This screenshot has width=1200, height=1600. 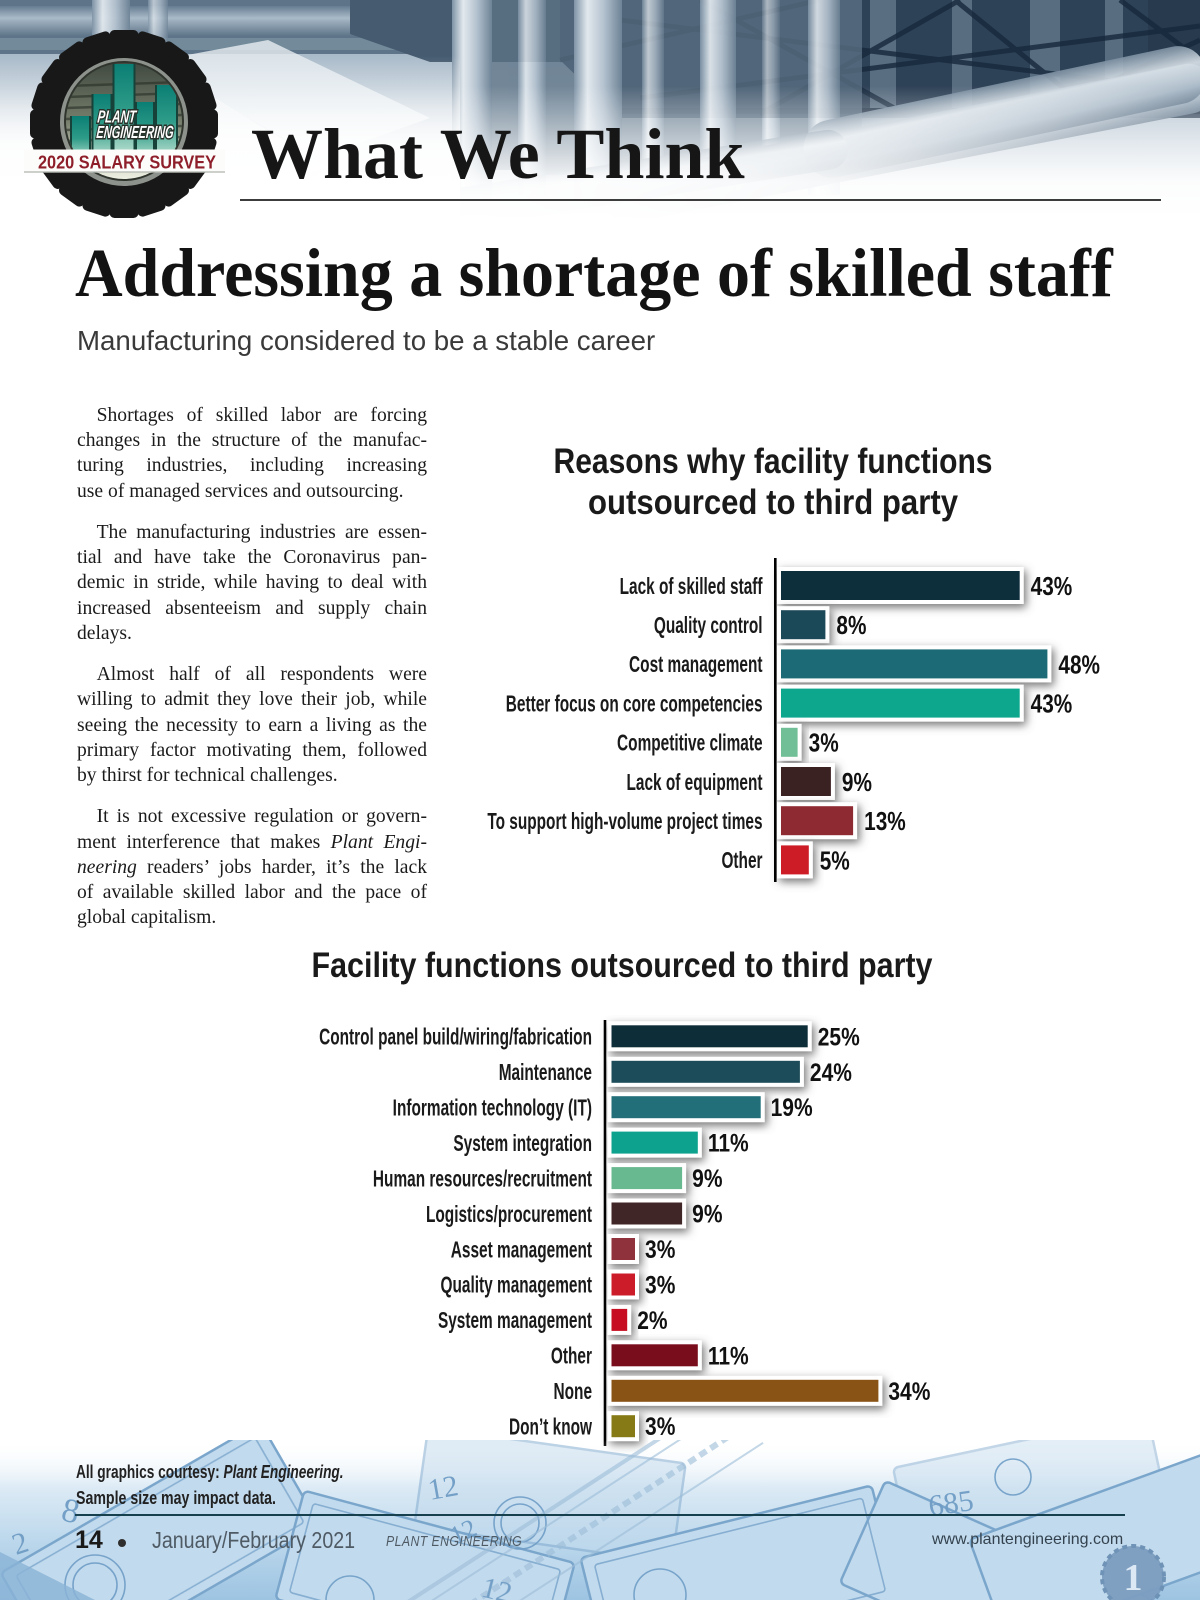 What do you see at coordinates (831, 1072) in the screenshot?
I see `svg-text: 24%` at bounding box center [831, 1072].